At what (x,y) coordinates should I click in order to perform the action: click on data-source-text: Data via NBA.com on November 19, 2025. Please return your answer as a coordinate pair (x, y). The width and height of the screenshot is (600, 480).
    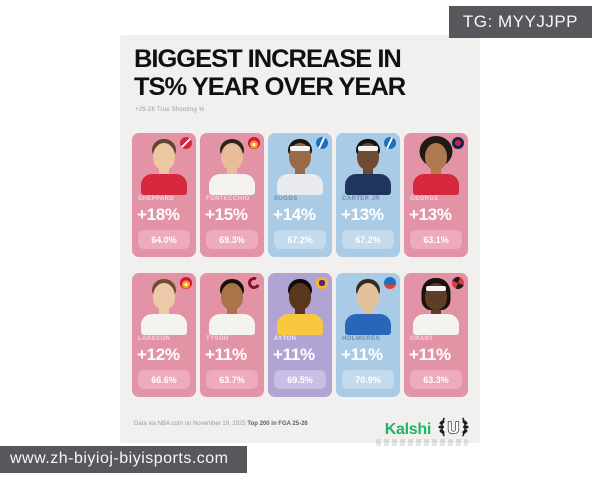
    Looking at the image, I should click on (190, 424).